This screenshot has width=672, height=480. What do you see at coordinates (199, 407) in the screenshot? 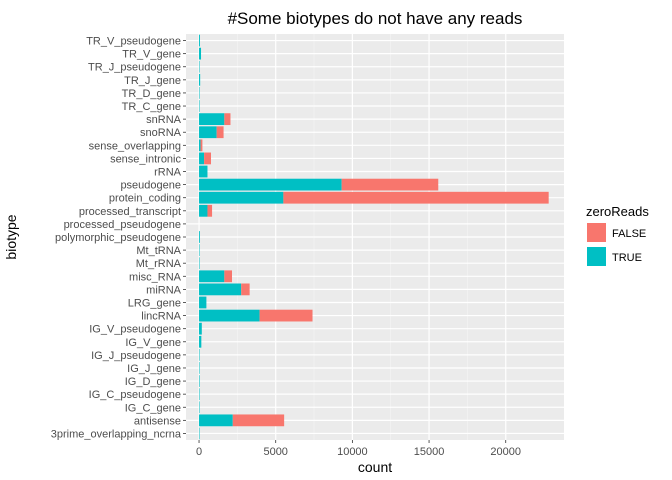
I see `bar-true-ig-c-gene` at bounding box center [199, 407].